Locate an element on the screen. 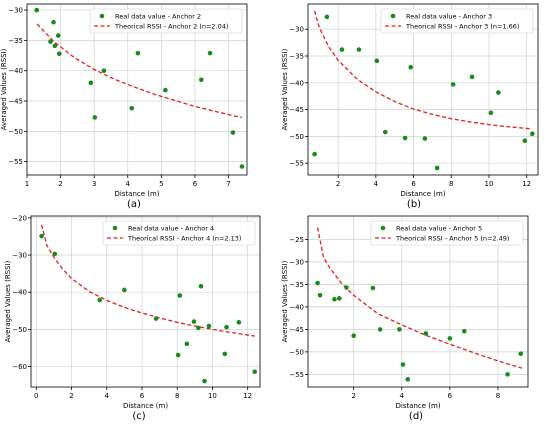 This screenshot has width=550, height=431. x-tick-label: 10 is located at coordinates (489, 184).